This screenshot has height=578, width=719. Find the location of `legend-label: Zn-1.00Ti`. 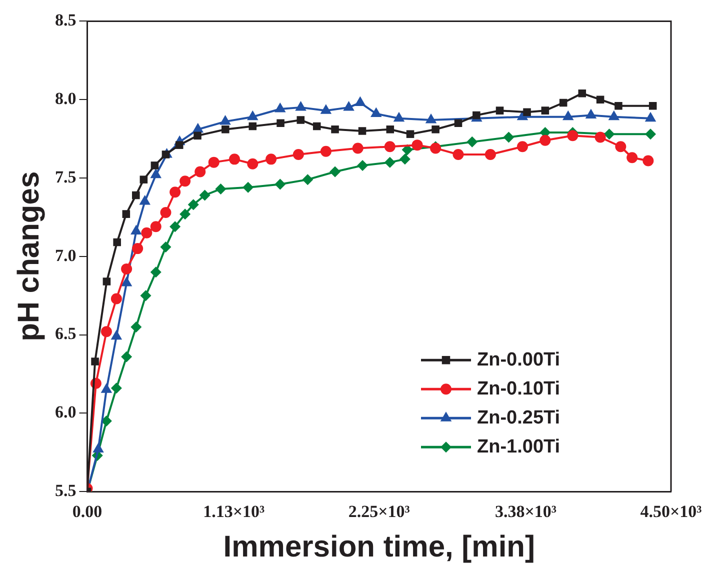

legend-label: Zn-1.00Ti is located at coordinates (518, 447).